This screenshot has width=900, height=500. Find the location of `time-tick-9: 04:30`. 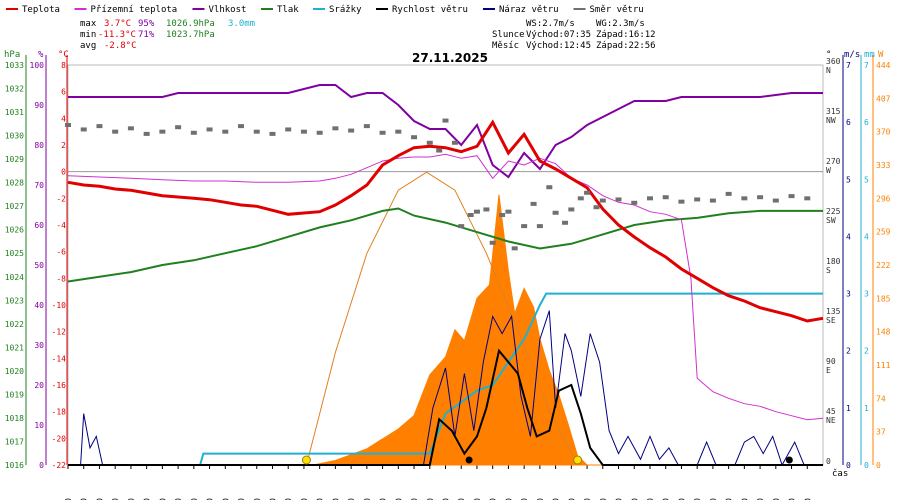

time-tick-9: 04:30 is located at coordinates (210, 499).